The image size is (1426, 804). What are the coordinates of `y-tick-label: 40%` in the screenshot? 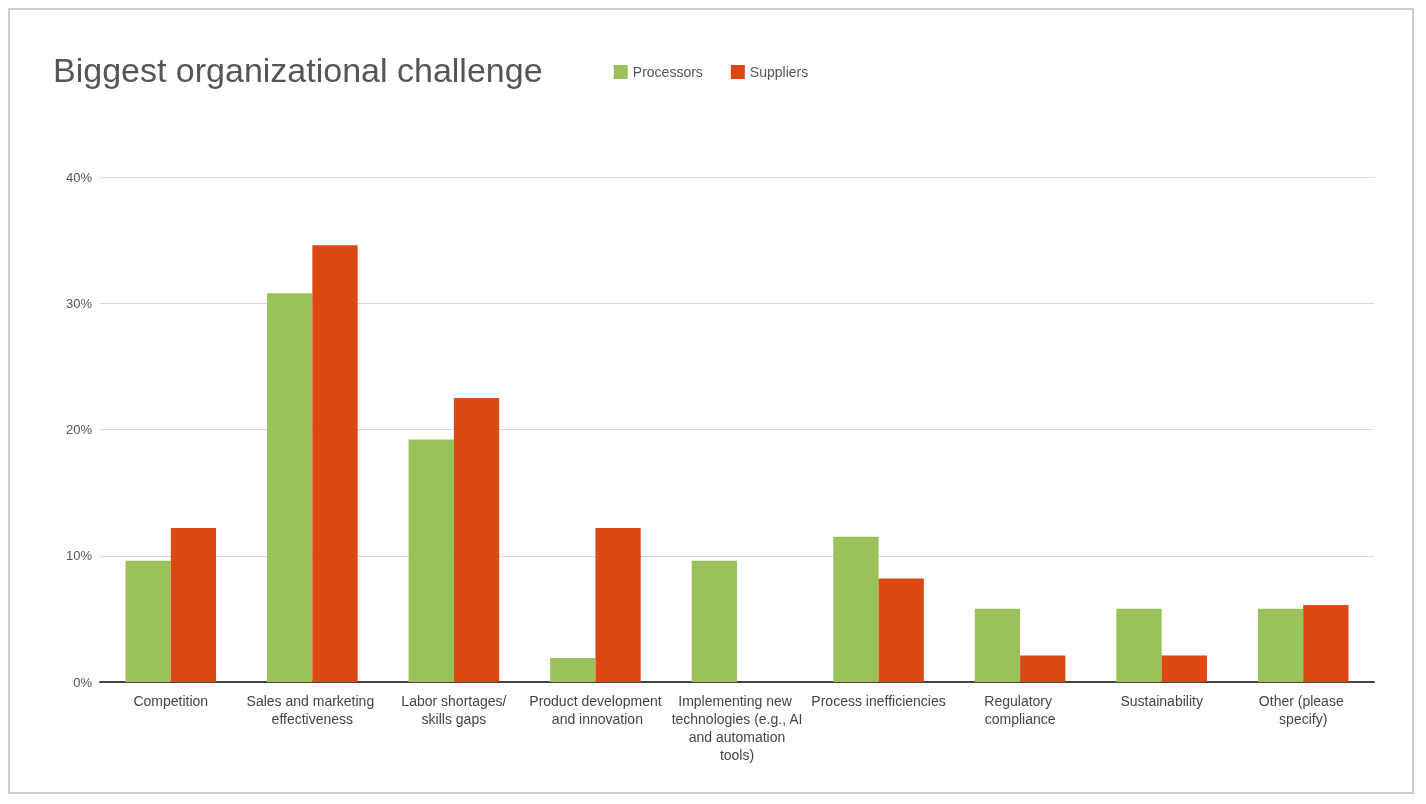 It's located at (79, 177).